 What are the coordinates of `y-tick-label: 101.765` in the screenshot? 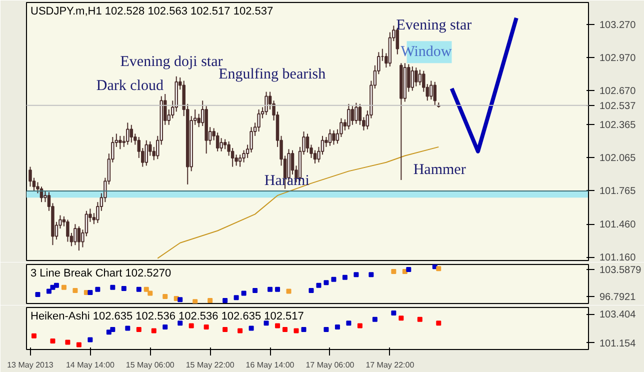 It's located at (618, 191).